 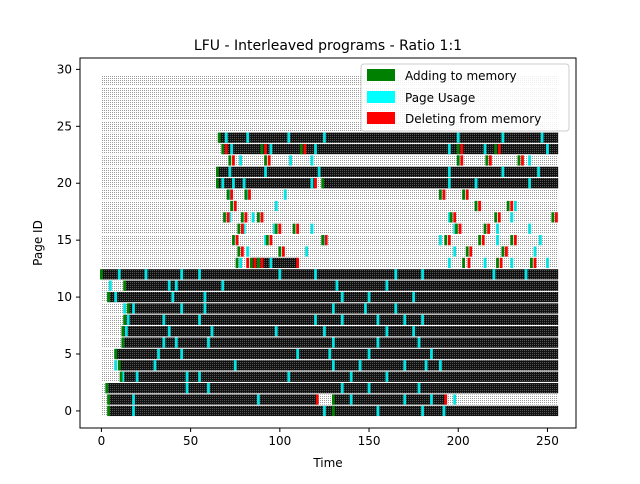 I want to click on legend-label-usage: Page Usage, so click(x=440, y=98).